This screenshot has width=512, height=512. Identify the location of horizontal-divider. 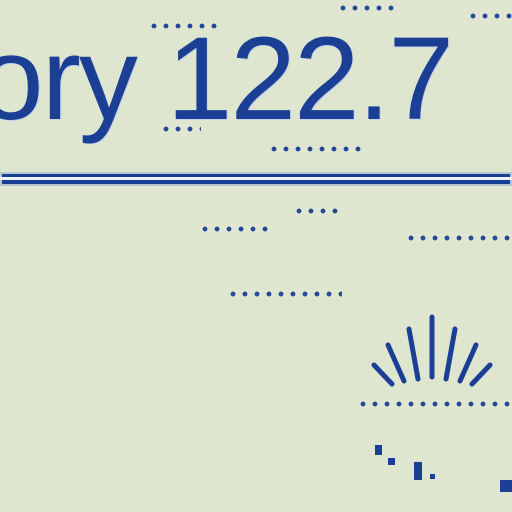
(256, 179).